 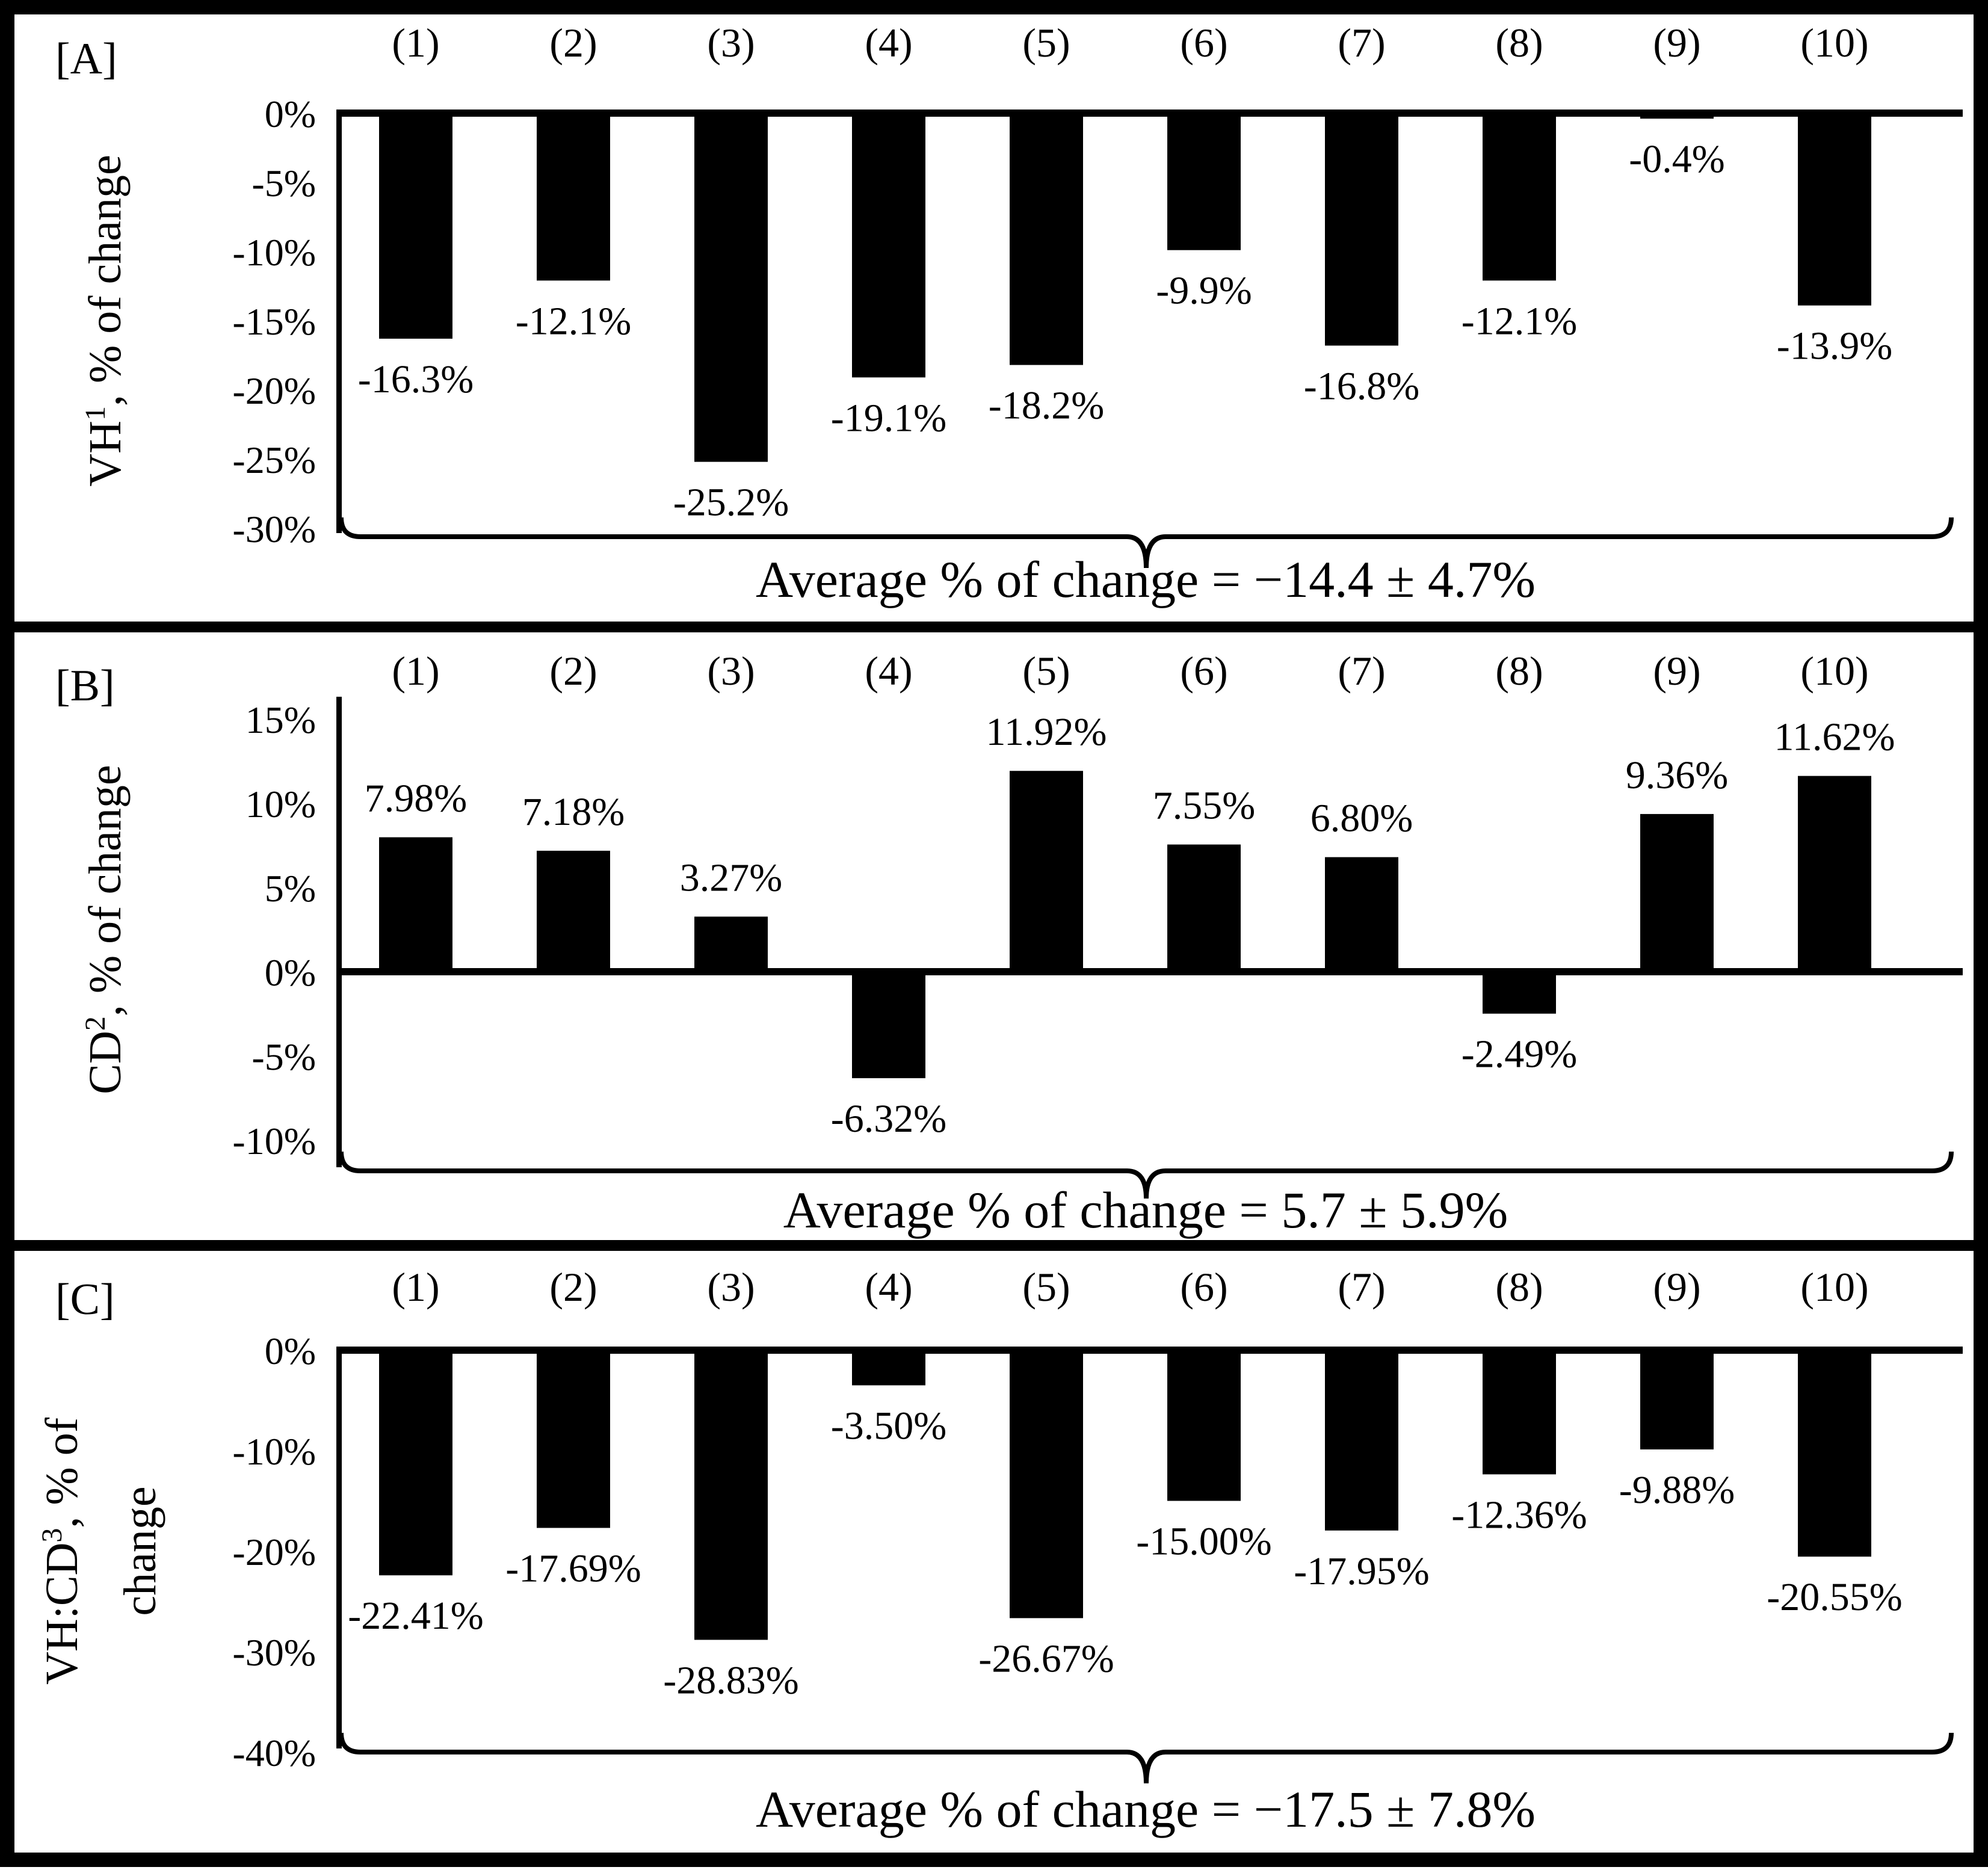 I want to click on bar-value-label-b-2: 7.18%, so click(x=573, y=812).